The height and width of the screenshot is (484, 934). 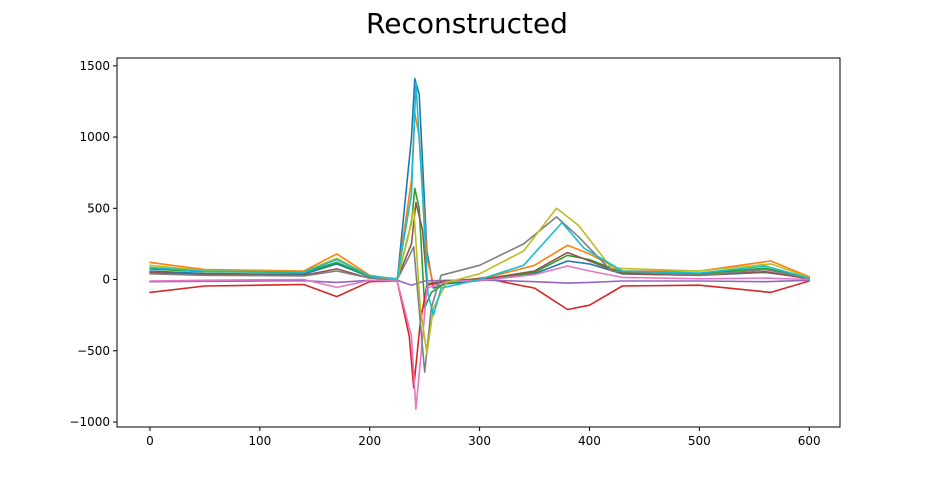 What do you see at coordinates (98, 208) in the screenshot?
I see `y-tick-label: 500` at bounding box center [98, 208].